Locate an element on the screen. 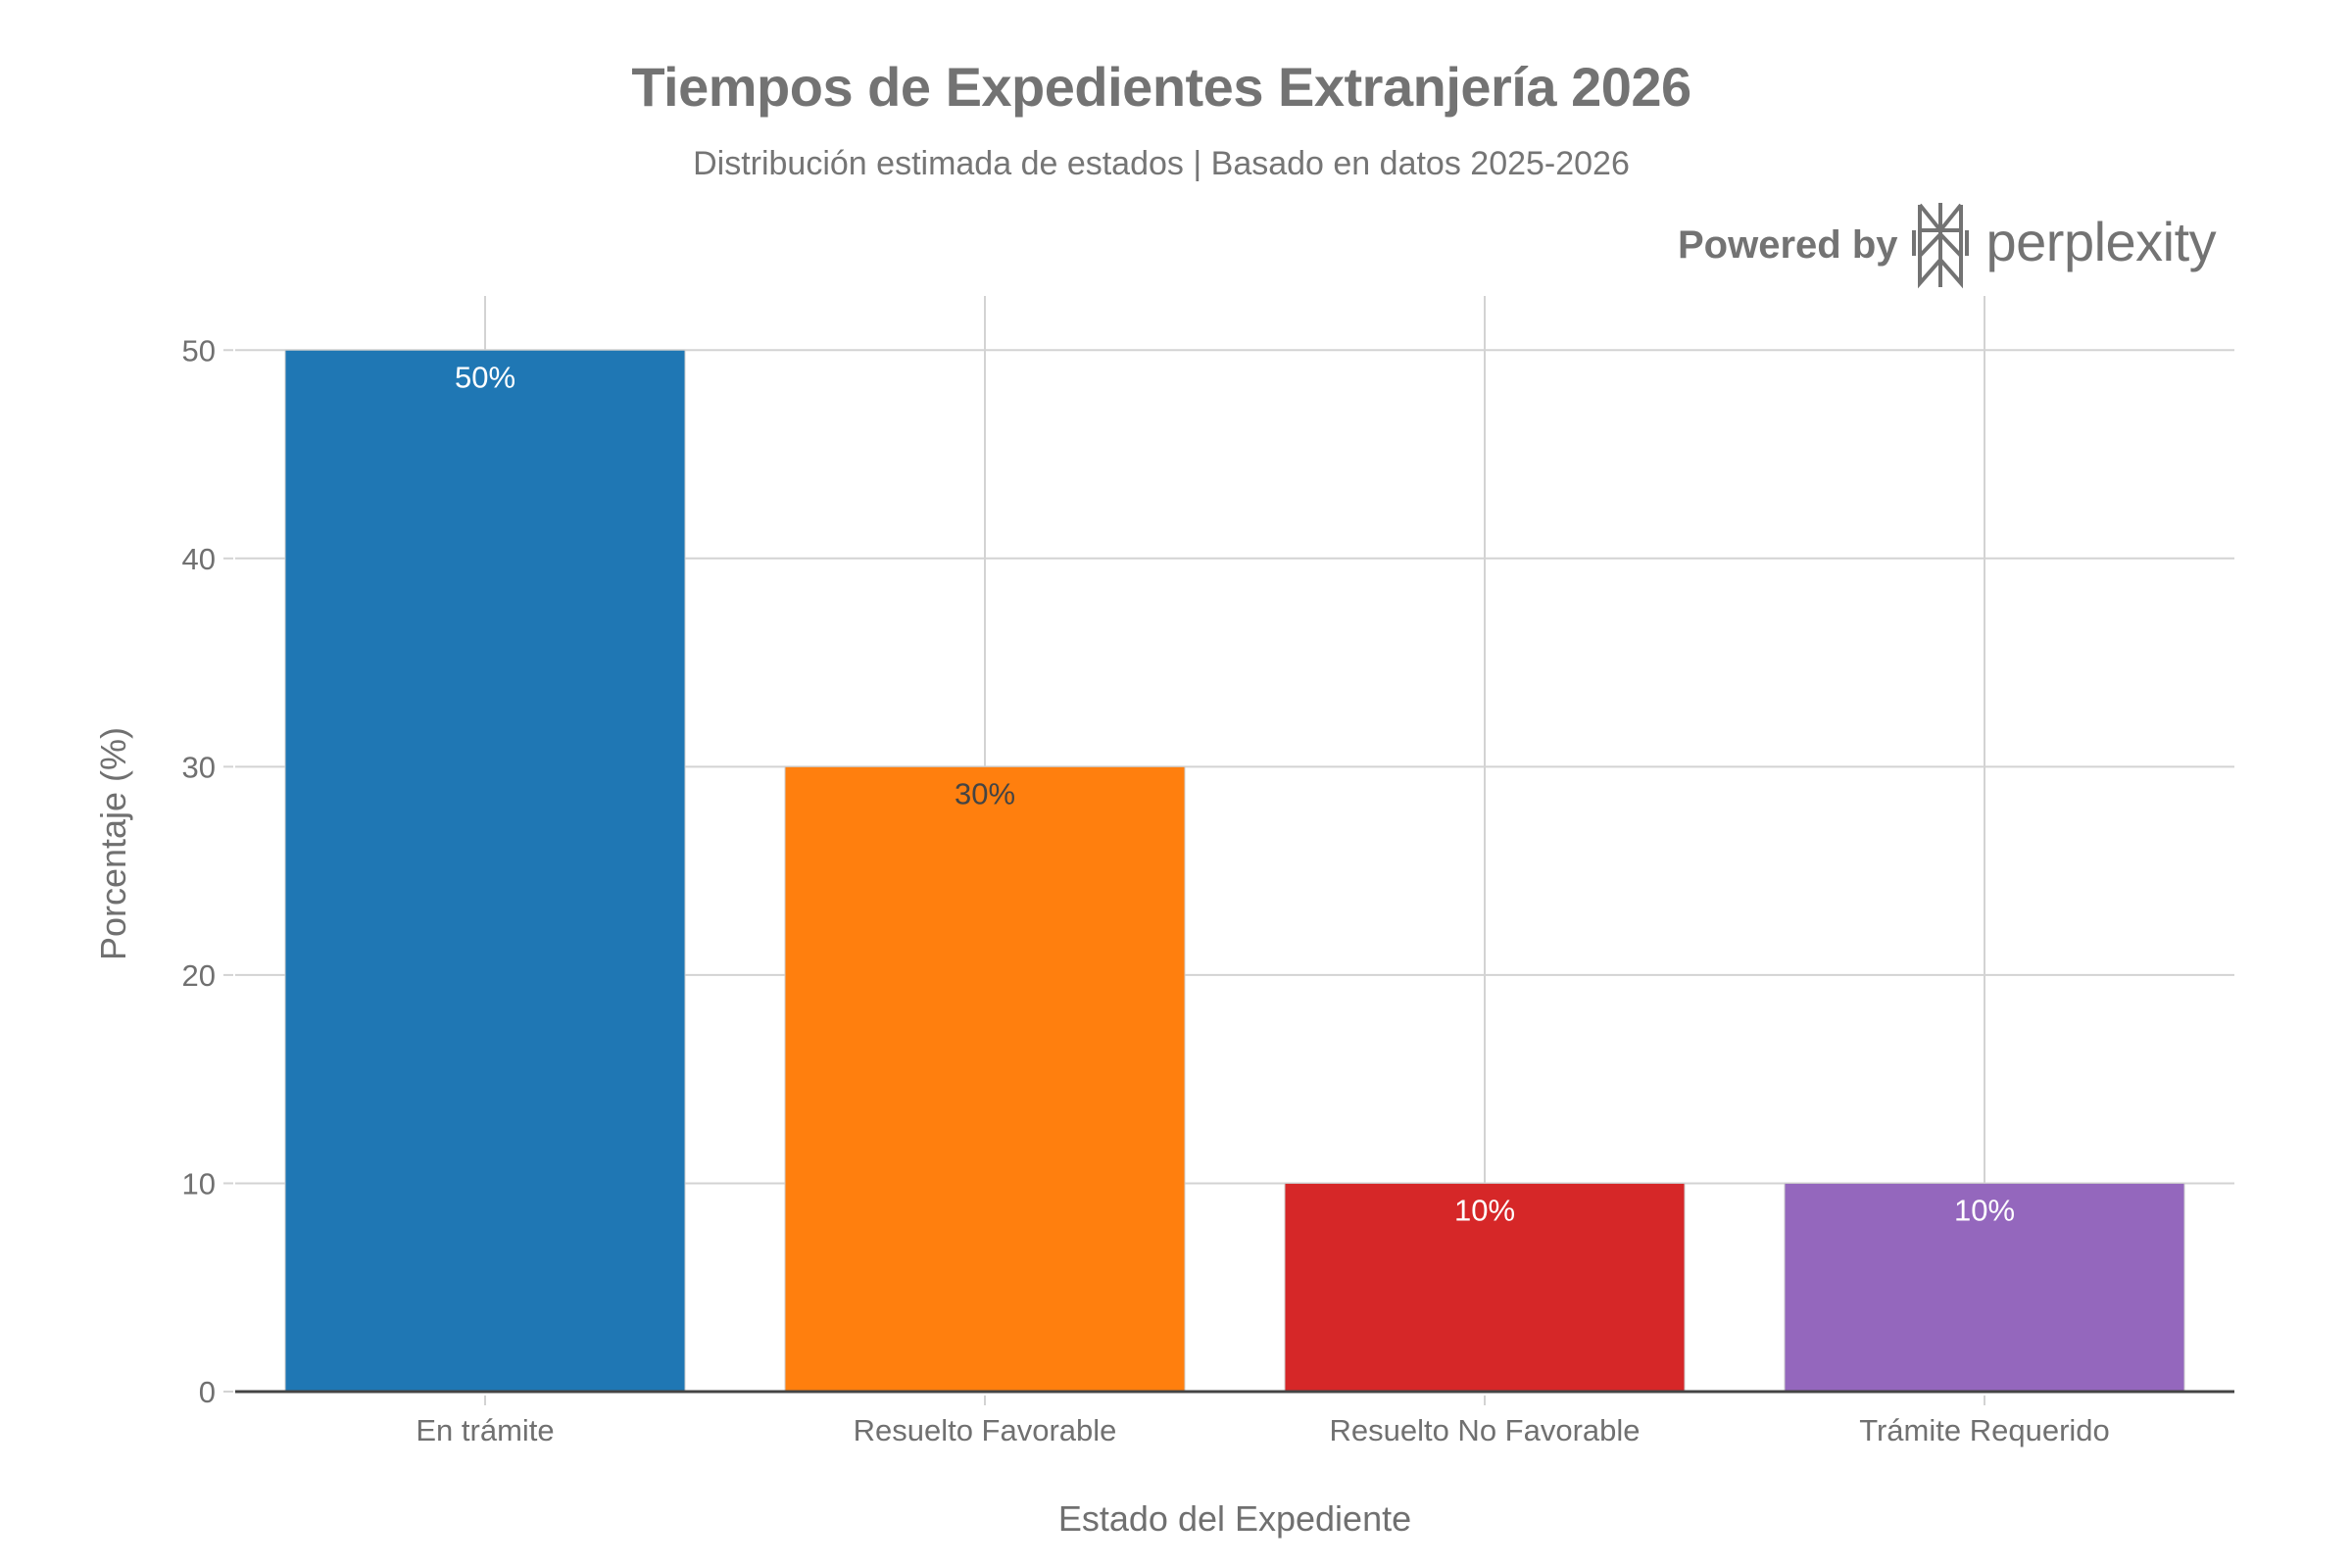 This screenshot has height=1568, width=2352. bar-data-label: 50% is located at coordinates (485, 377).